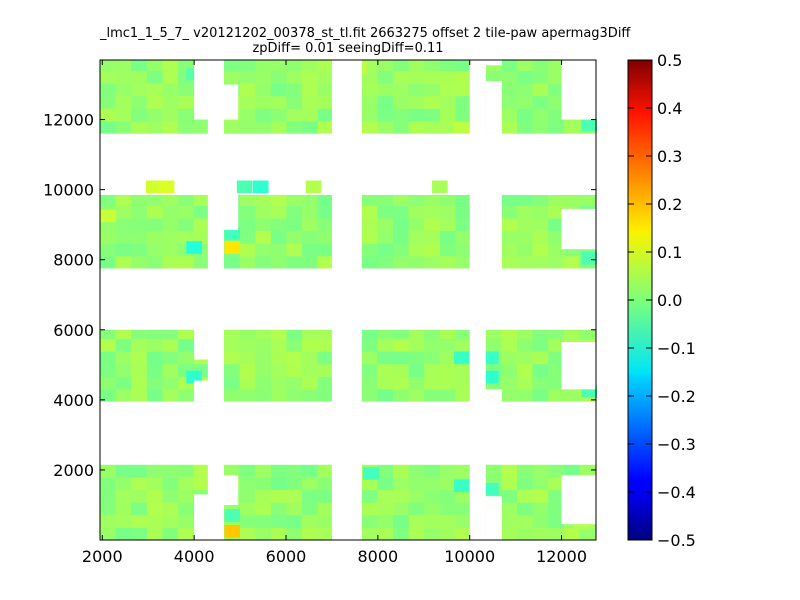  Describe the element at coordinates (669, 108) in the screenshot. I see `colorbar-tick-label: 0.4` at that location.